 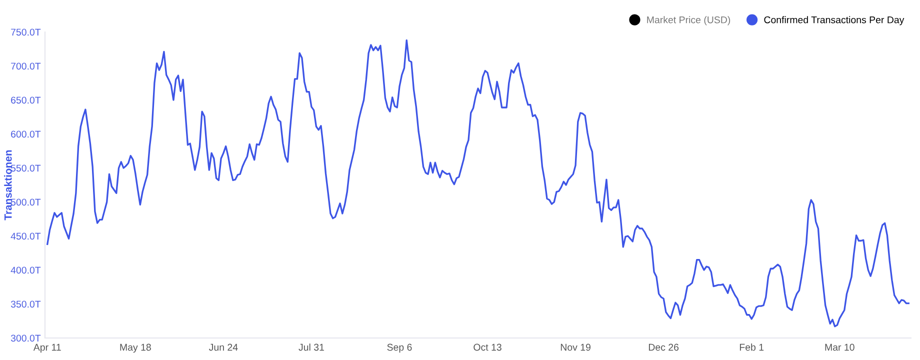 I want to click on x-tick-label: Feb 1, so click(x=752, y=347).